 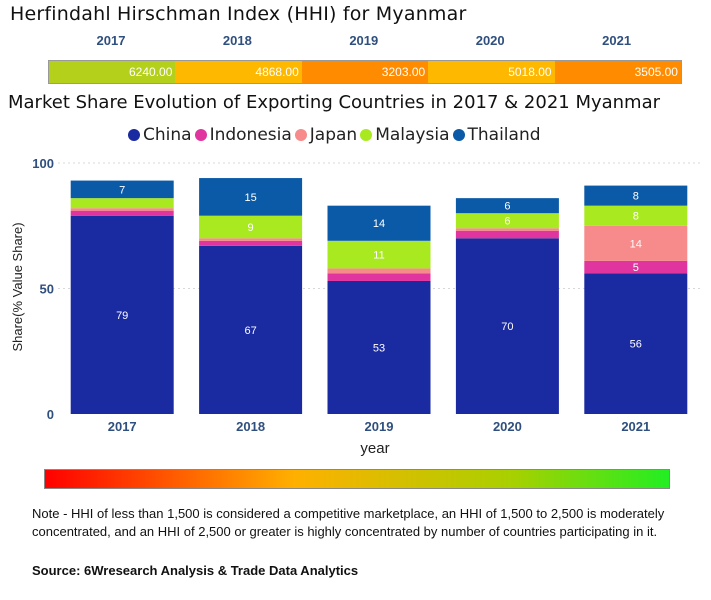 What do you see at coordinates (635, 426) in the screenshot?
I see `x-tick-label: 2021` at bounding box center [635, 426].